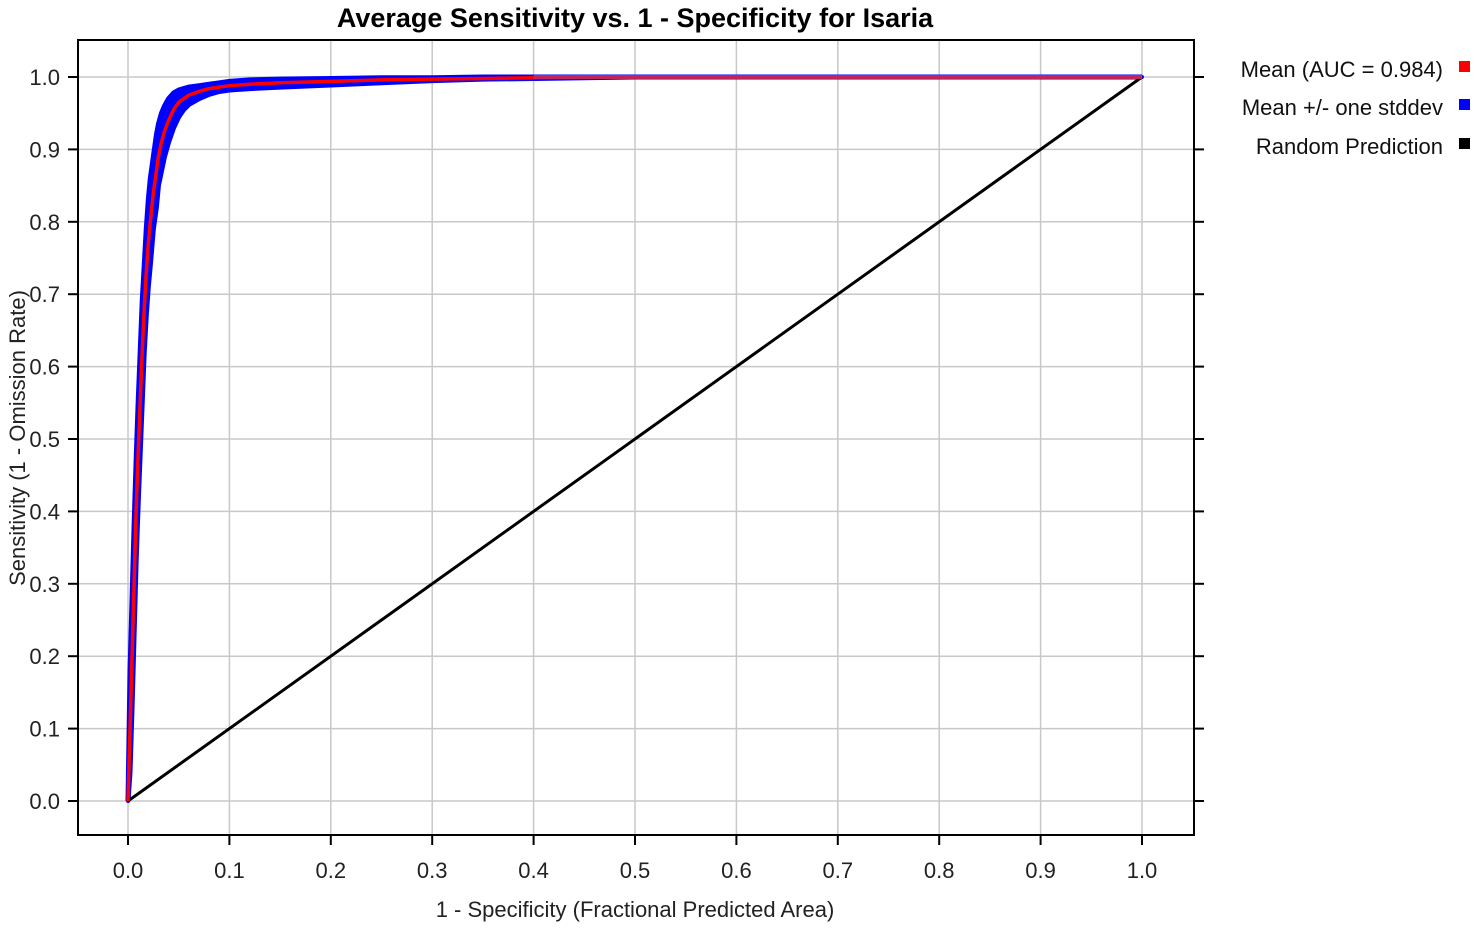 This screenshot has width=1477, height=930. I want to click on y-tick-label-5: 0.5, so click(44, 439).